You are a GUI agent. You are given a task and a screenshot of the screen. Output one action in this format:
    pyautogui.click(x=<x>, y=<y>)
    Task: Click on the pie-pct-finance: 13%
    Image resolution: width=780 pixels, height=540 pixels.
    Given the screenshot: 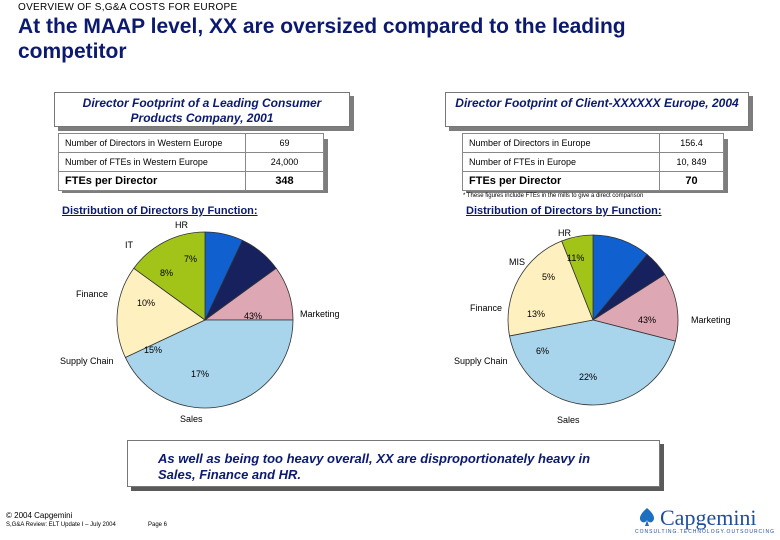 What is the action you would take?
    pyautogui.click(x=536, y=314)
    